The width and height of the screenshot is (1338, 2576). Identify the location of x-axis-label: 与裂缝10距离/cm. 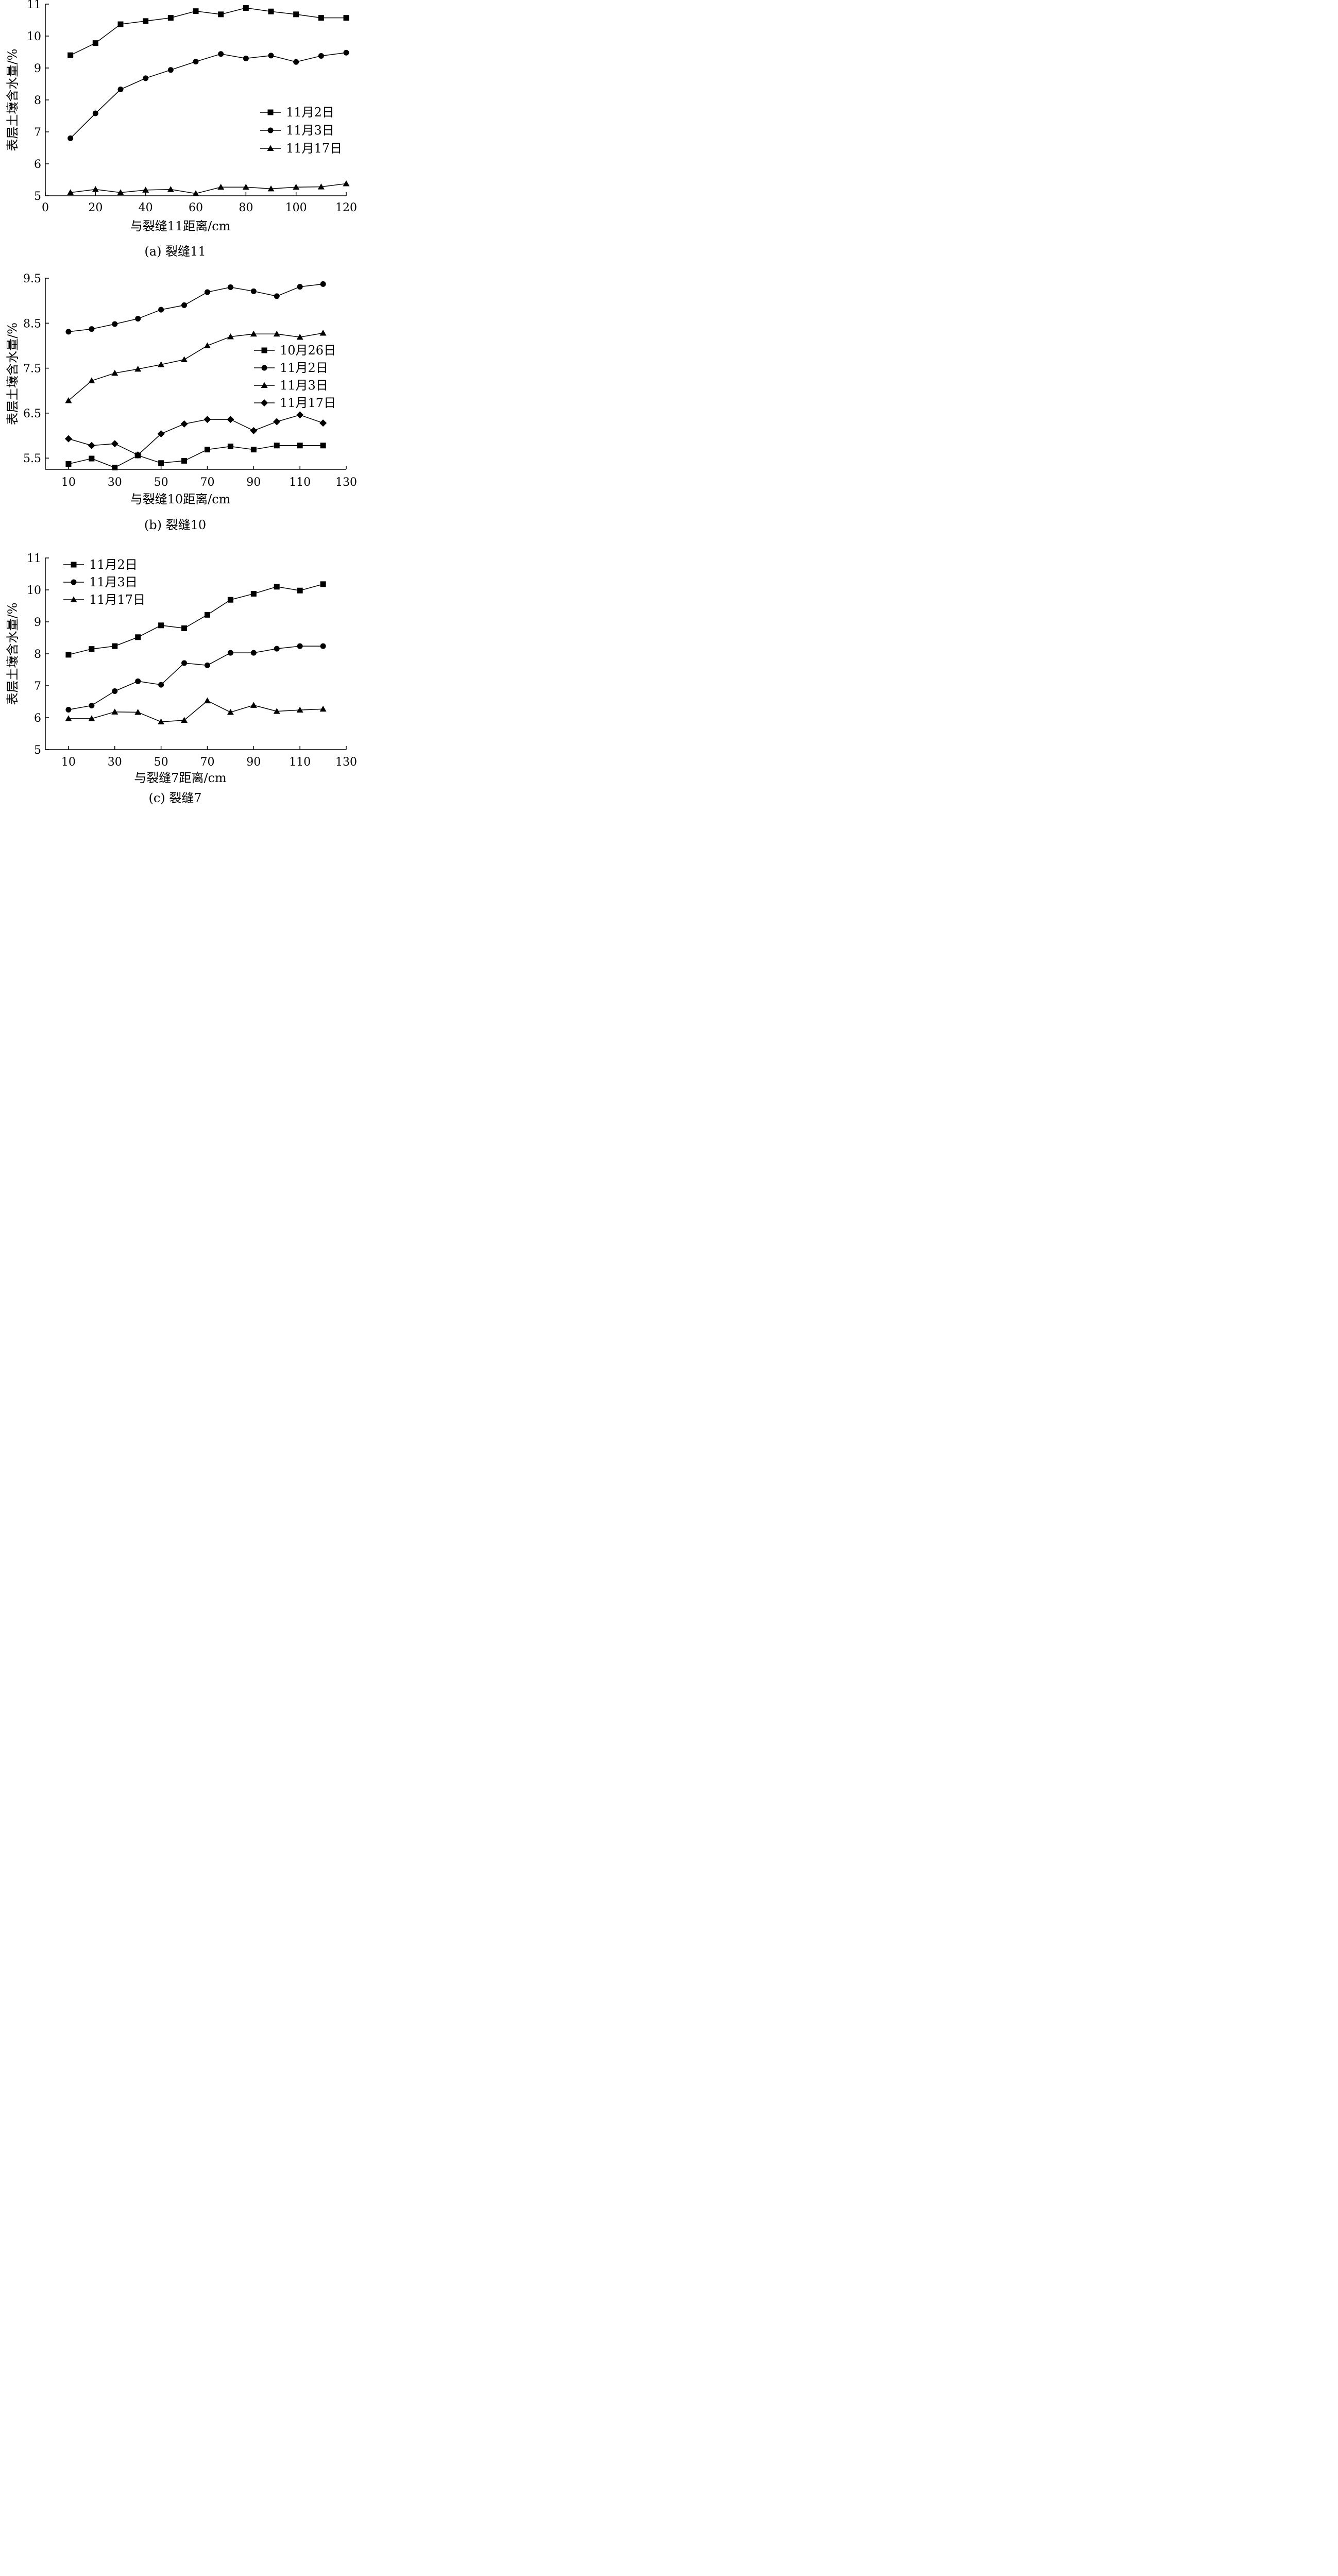
(180, 499).